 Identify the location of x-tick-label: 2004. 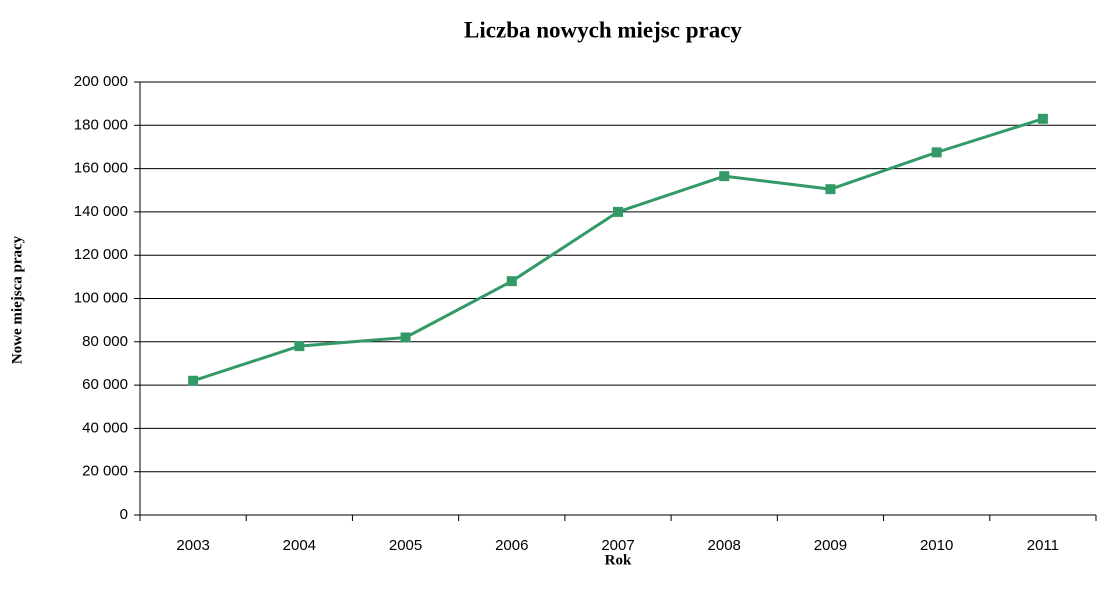
(299, 545).